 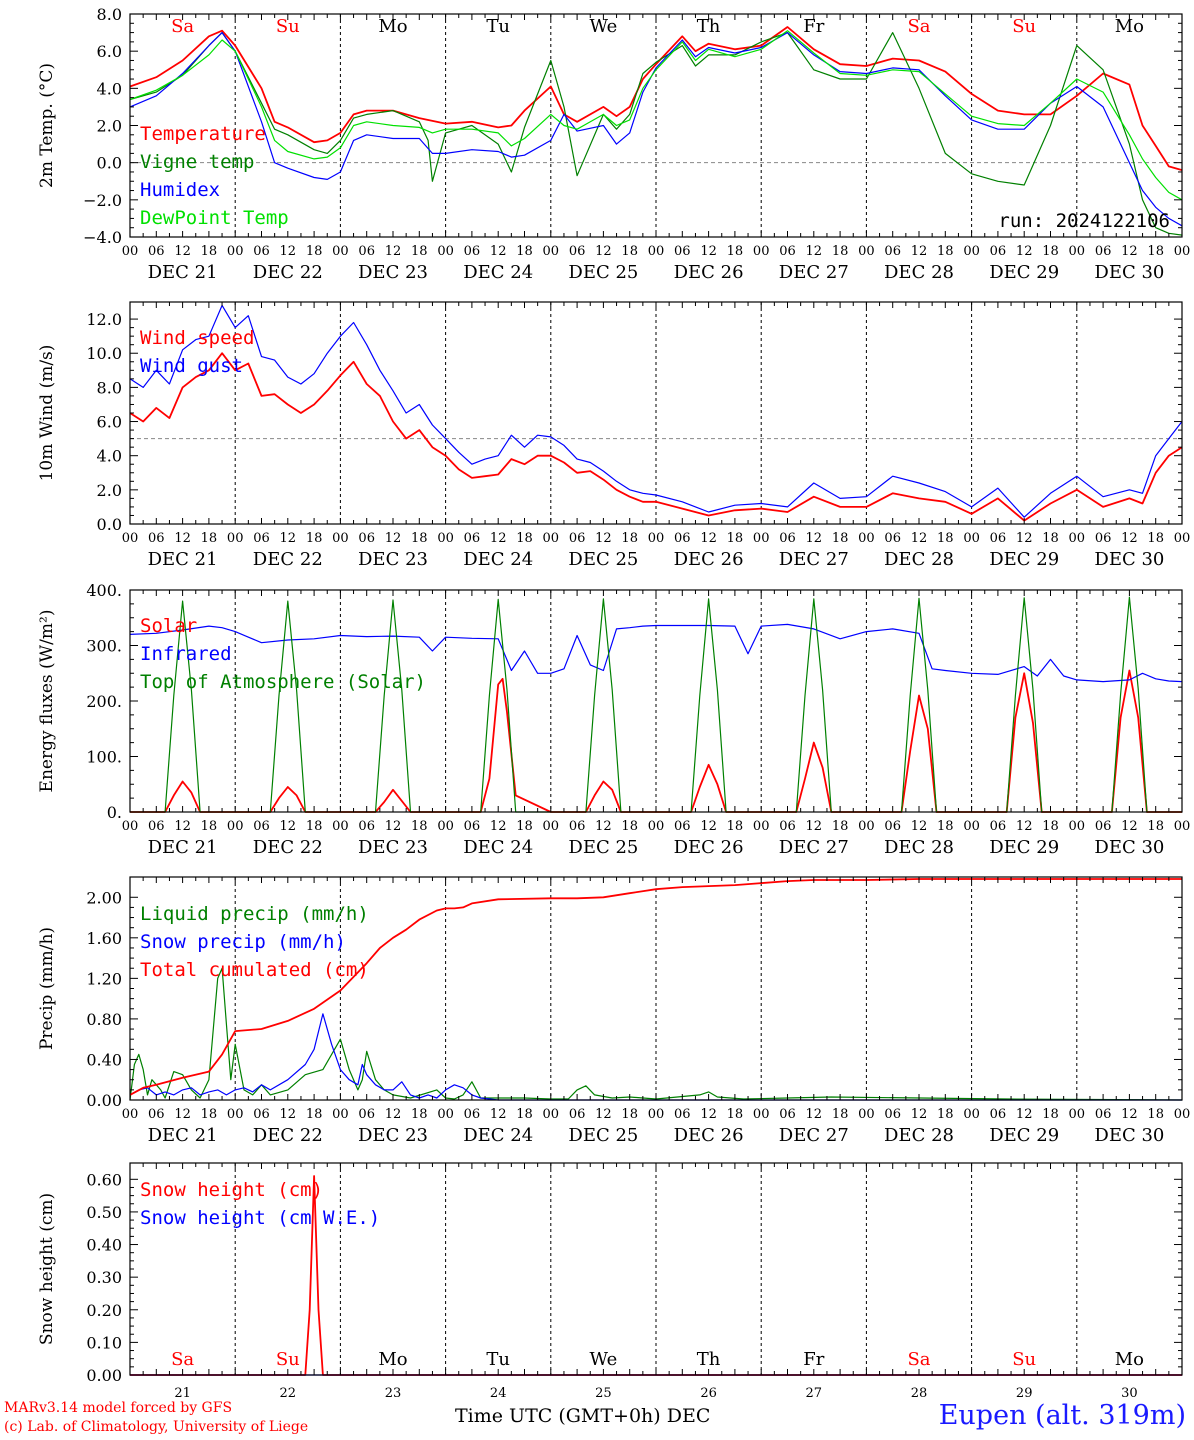 I want to click on y-tick-label: 0.00, so click(x=104, y=1375).